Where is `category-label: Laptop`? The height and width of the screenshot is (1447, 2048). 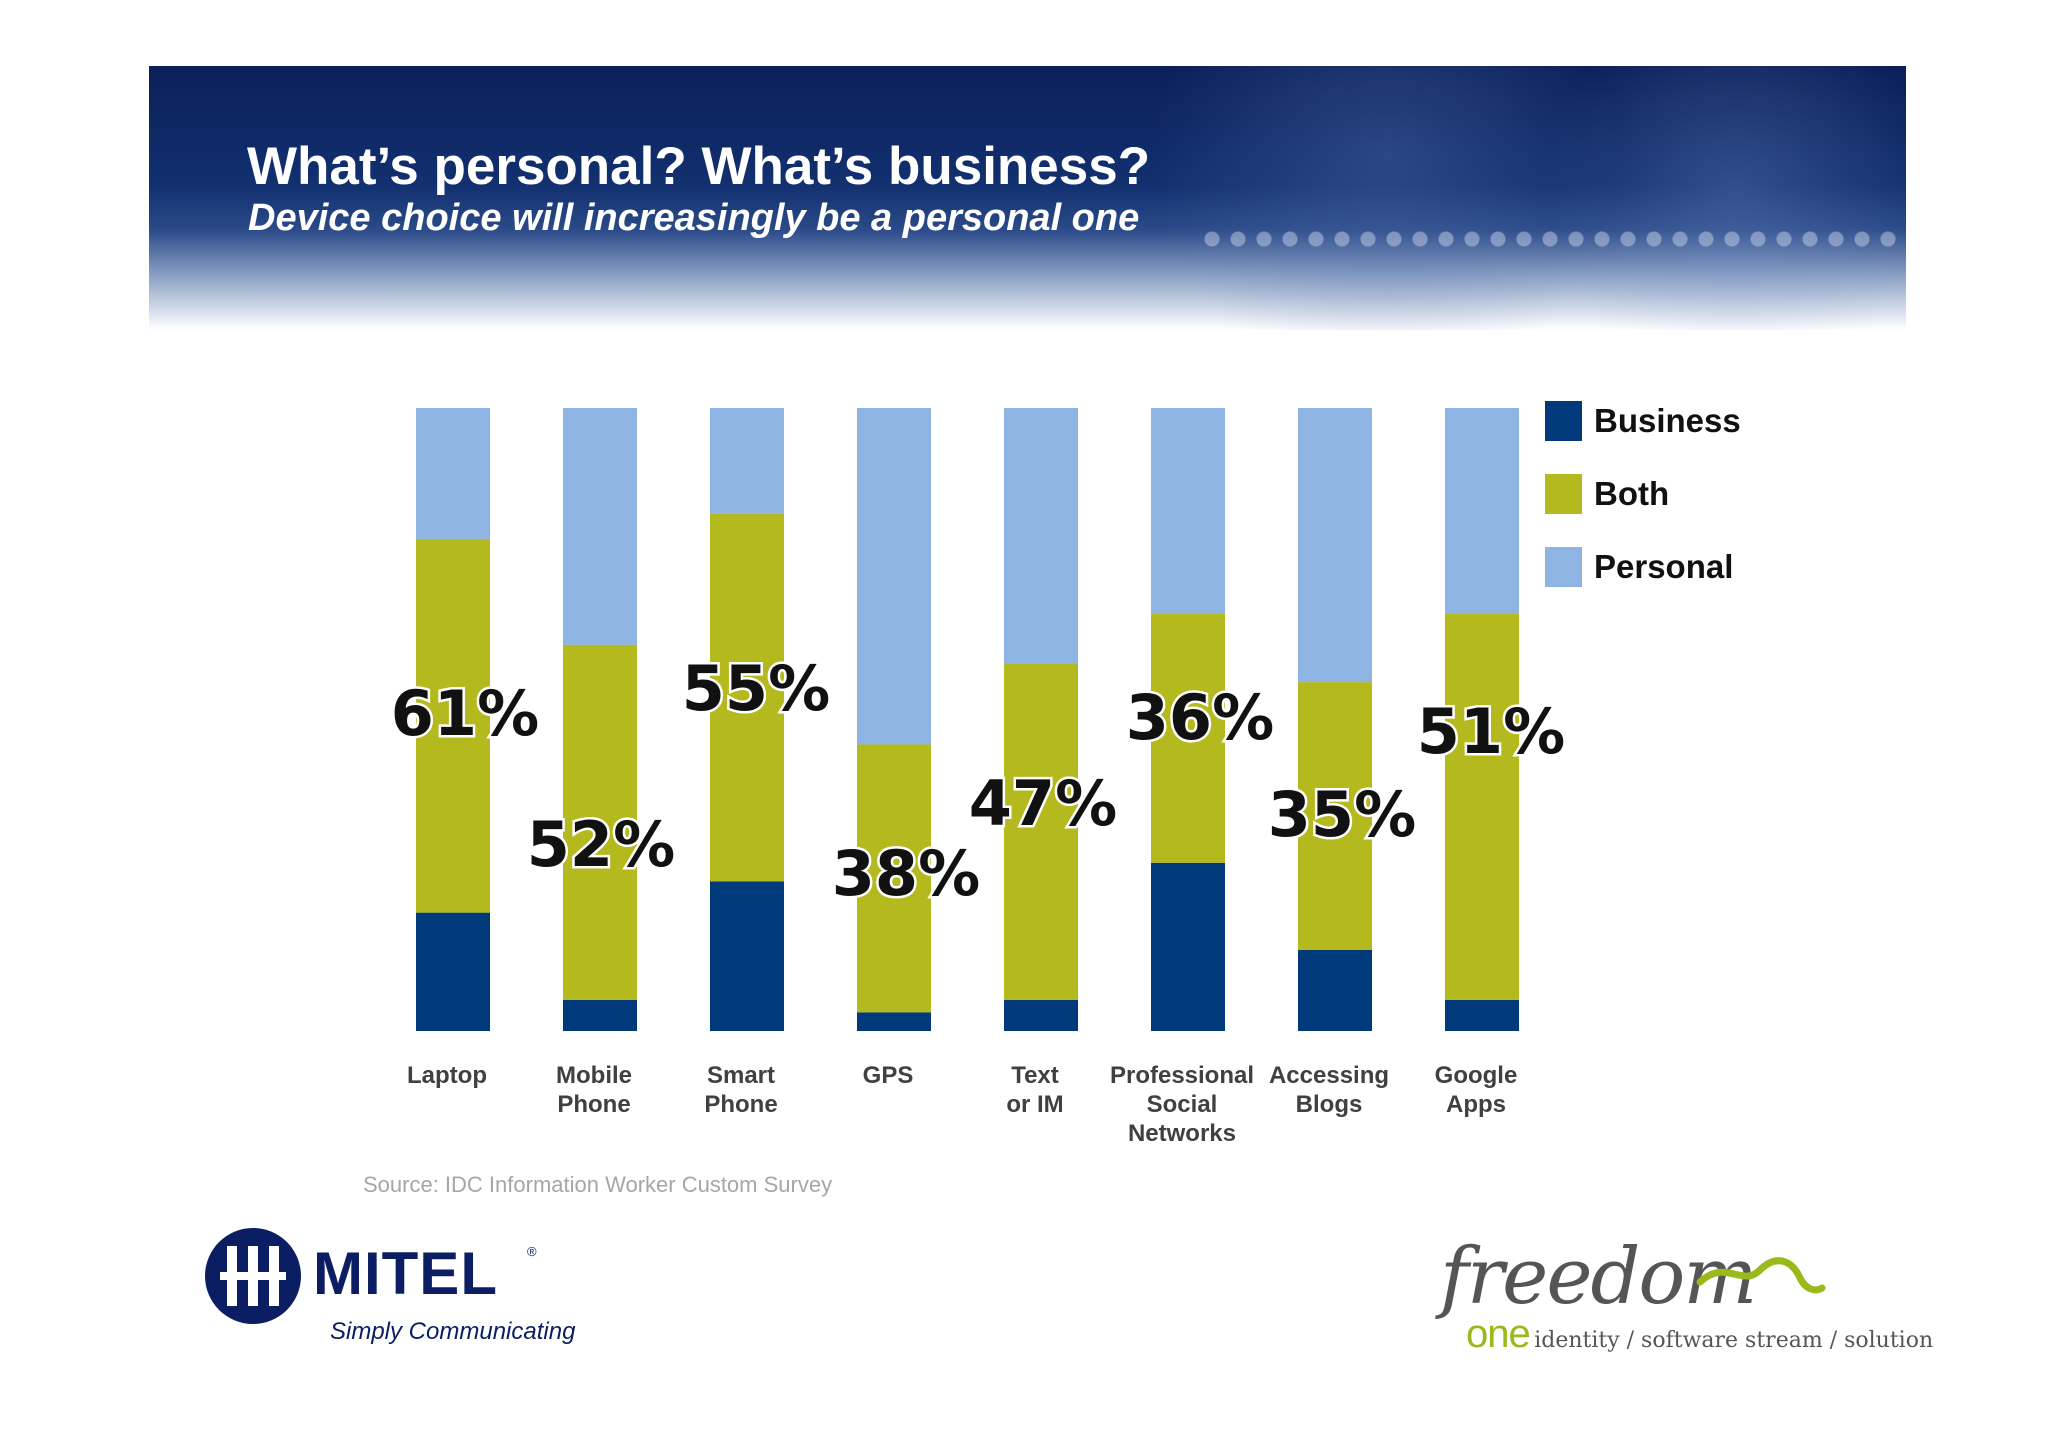 category-label: Laptop is located at coordinates (447, 1075).